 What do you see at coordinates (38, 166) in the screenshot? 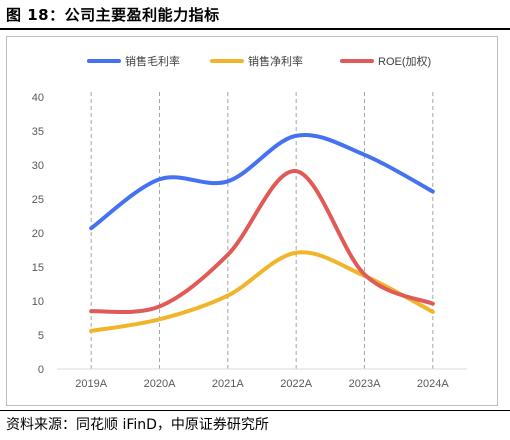
I see `y-tick-label: 30` at bounding box center [38, 166].